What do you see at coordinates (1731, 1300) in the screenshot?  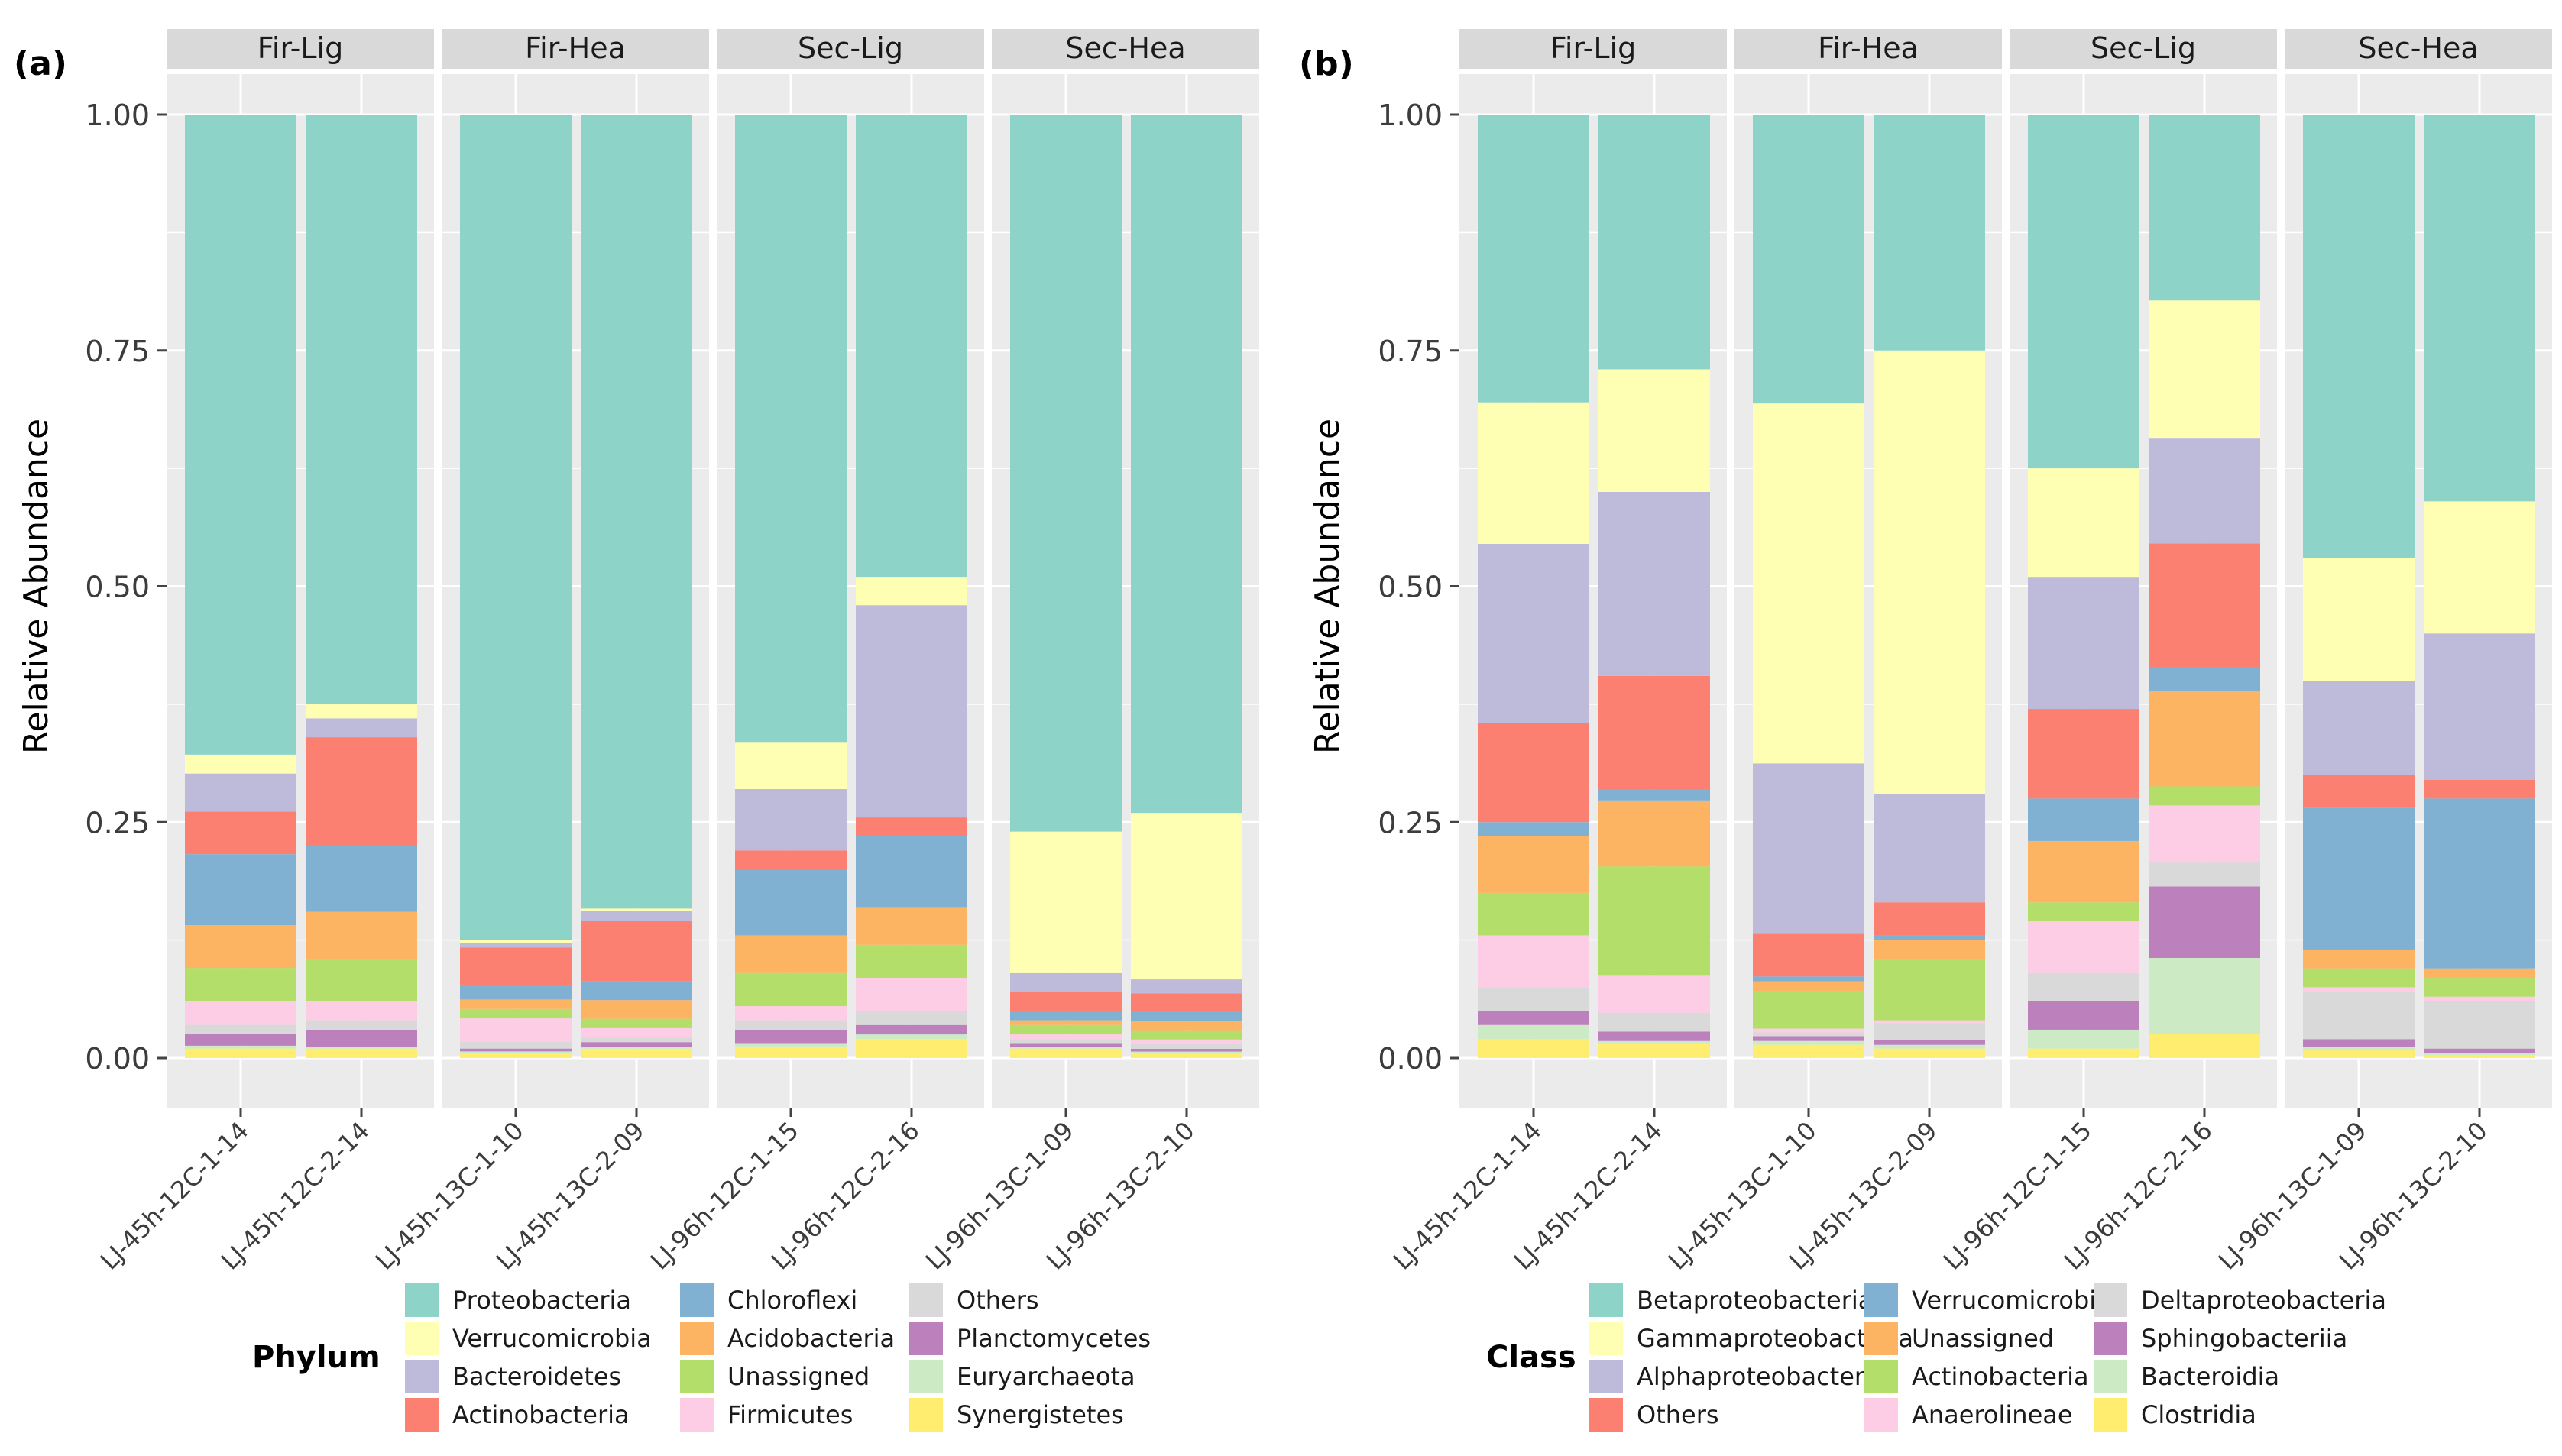 I see `legend-item: Betaproteobacteria` at bounding box center [1731, 1300].